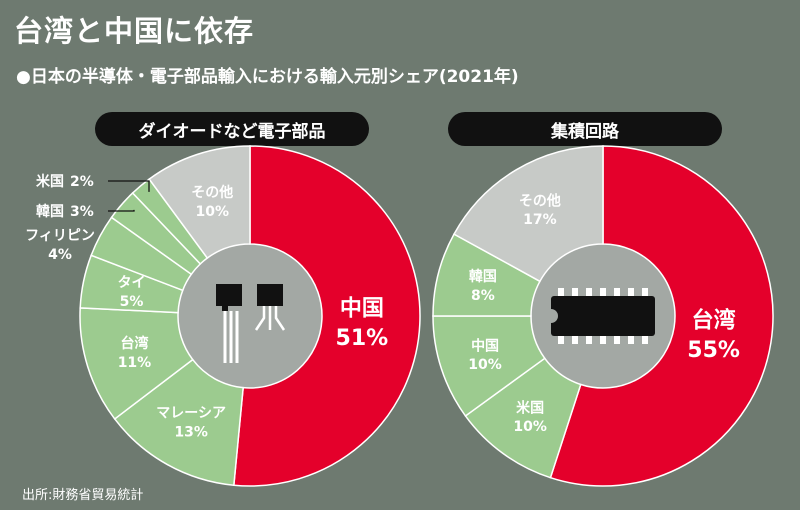 The image size is (800, 510). I want to click on slice-value: 8%, so click(483, 296).